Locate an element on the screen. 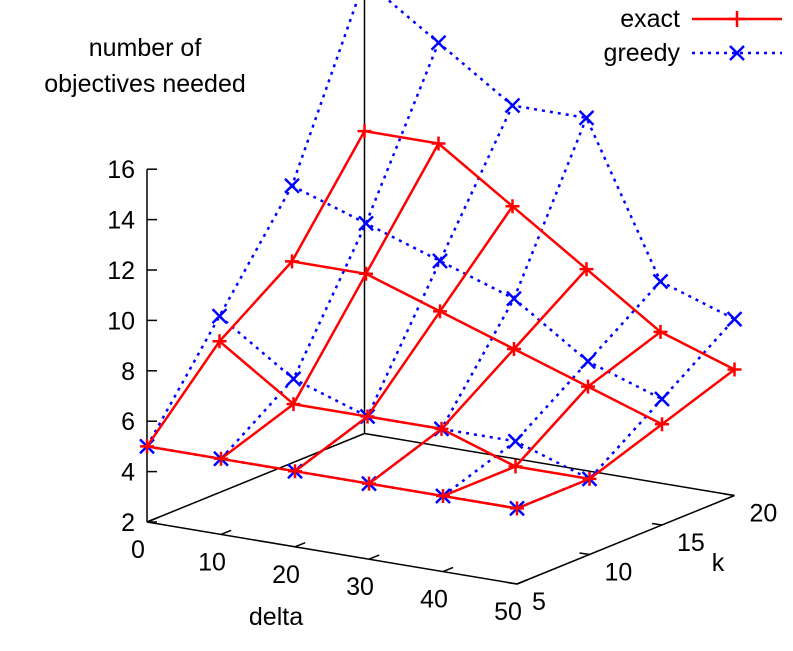 The image size is (793, 651). x-tick-label: 10 is located at coordinates (212, 562).